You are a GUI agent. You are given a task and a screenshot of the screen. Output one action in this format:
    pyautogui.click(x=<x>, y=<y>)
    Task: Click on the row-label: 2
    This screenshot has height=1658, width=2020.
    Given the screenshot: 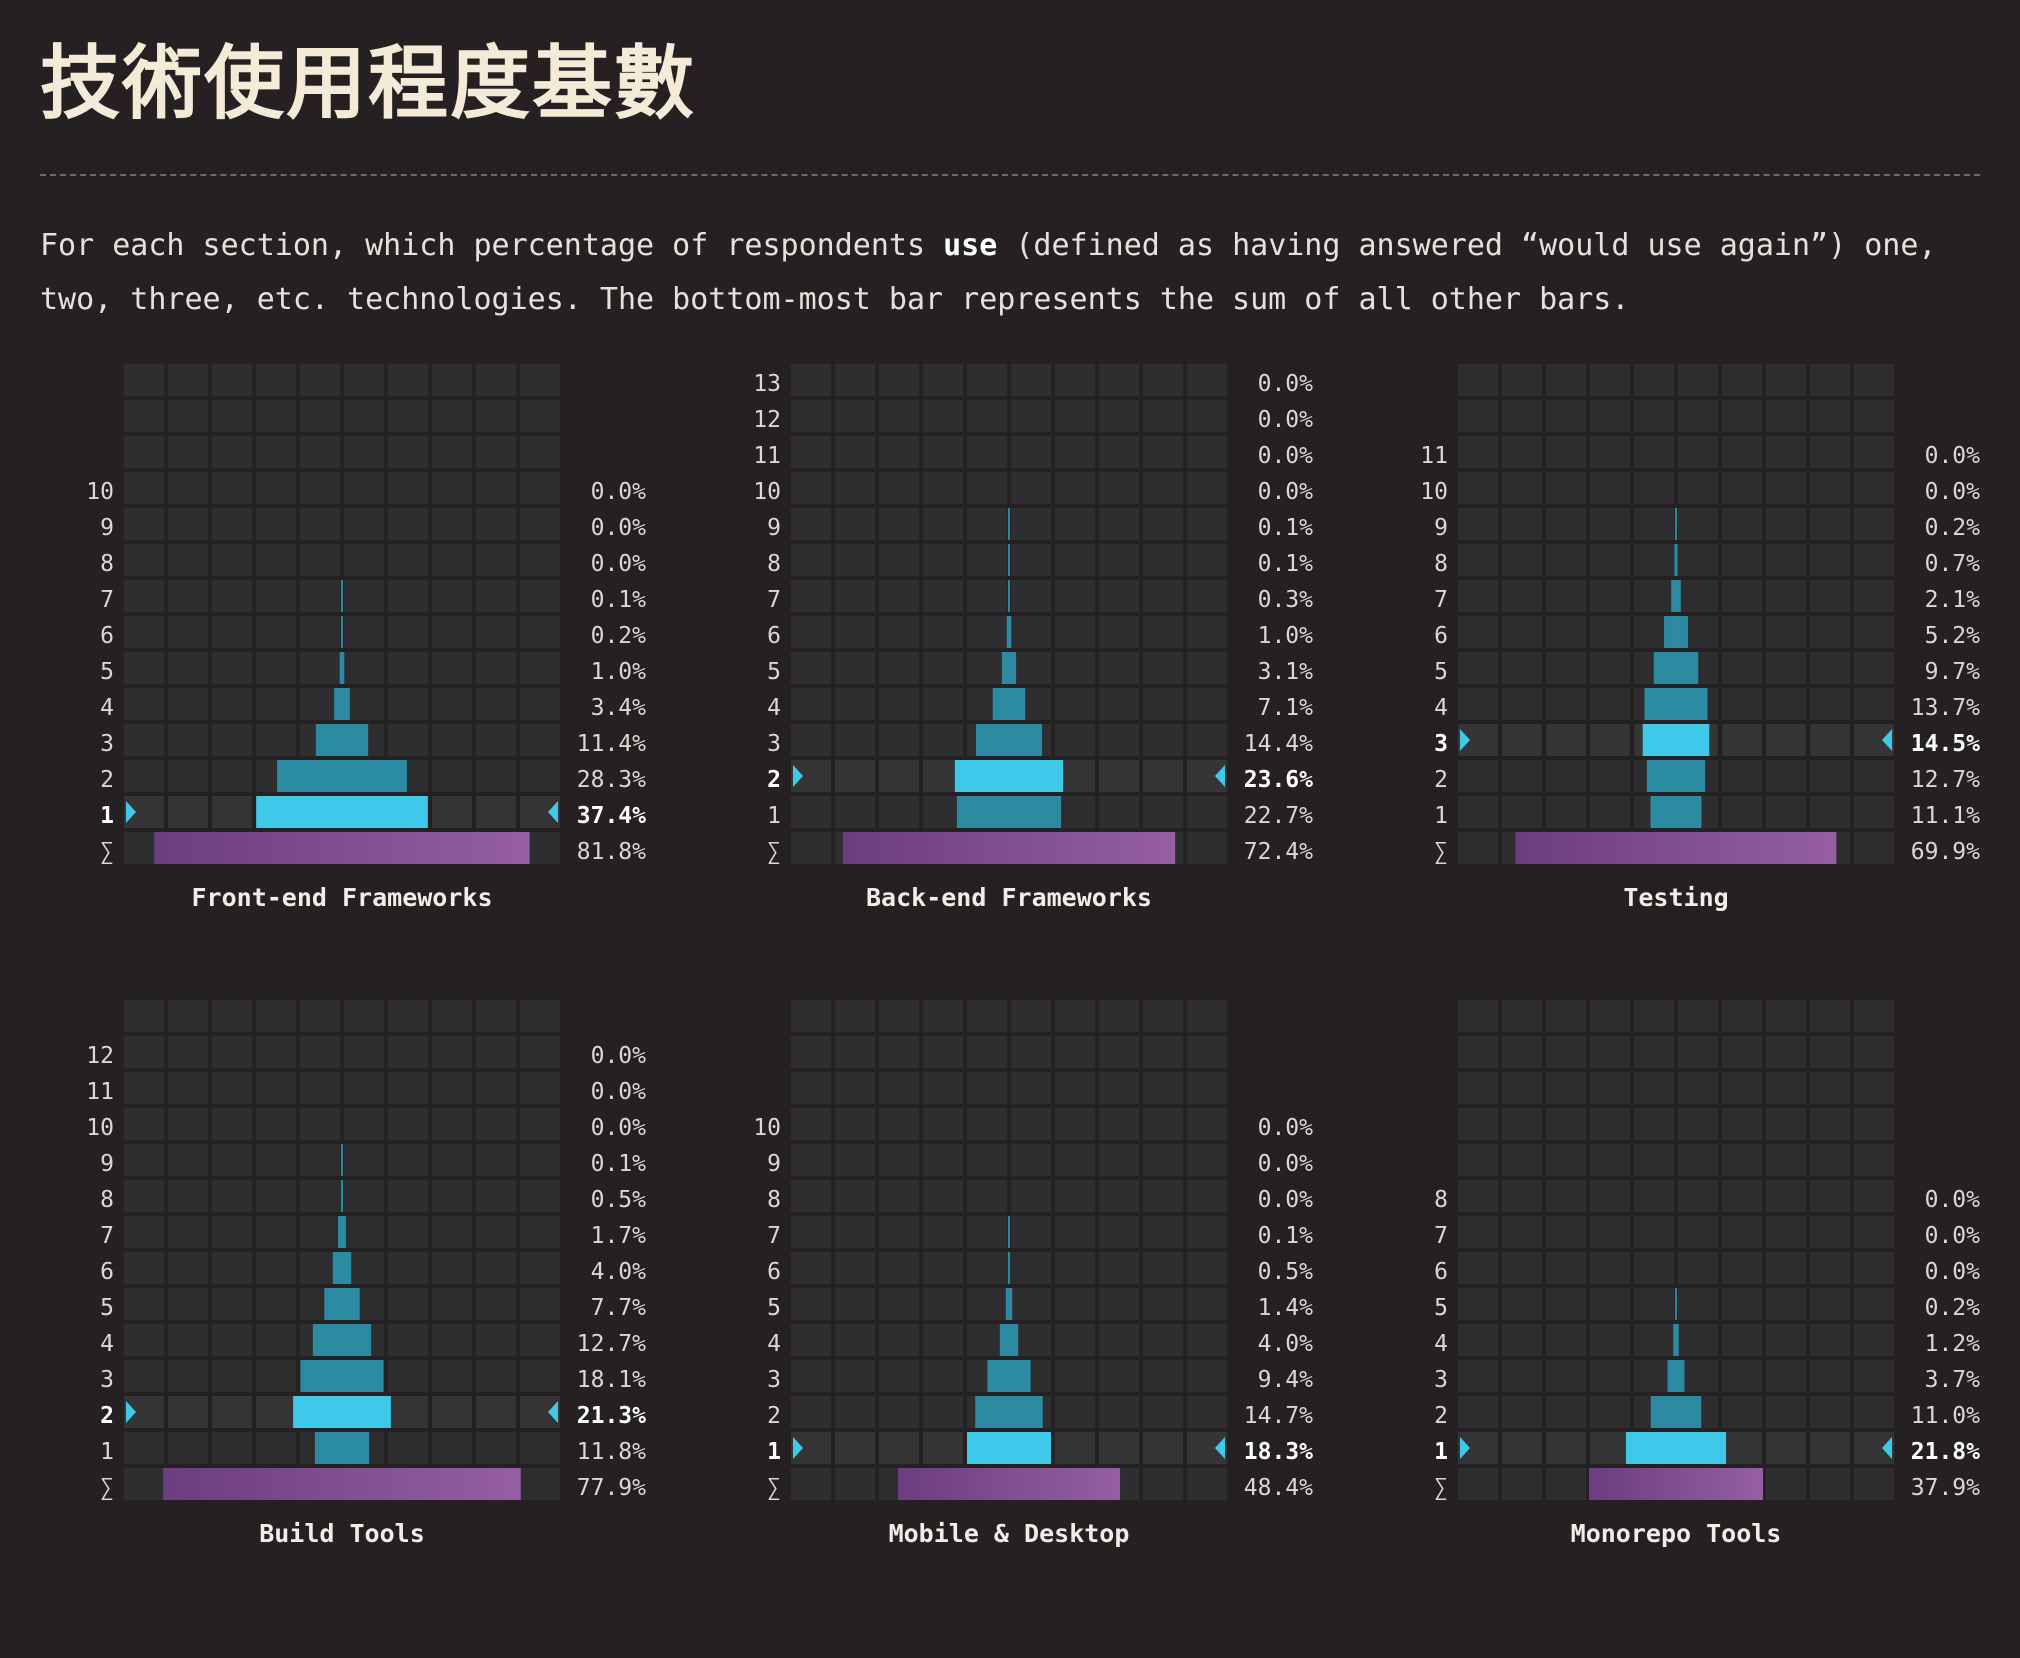 What is the action you would take?
    pyautogui.click(x=1441, y=1416)
    